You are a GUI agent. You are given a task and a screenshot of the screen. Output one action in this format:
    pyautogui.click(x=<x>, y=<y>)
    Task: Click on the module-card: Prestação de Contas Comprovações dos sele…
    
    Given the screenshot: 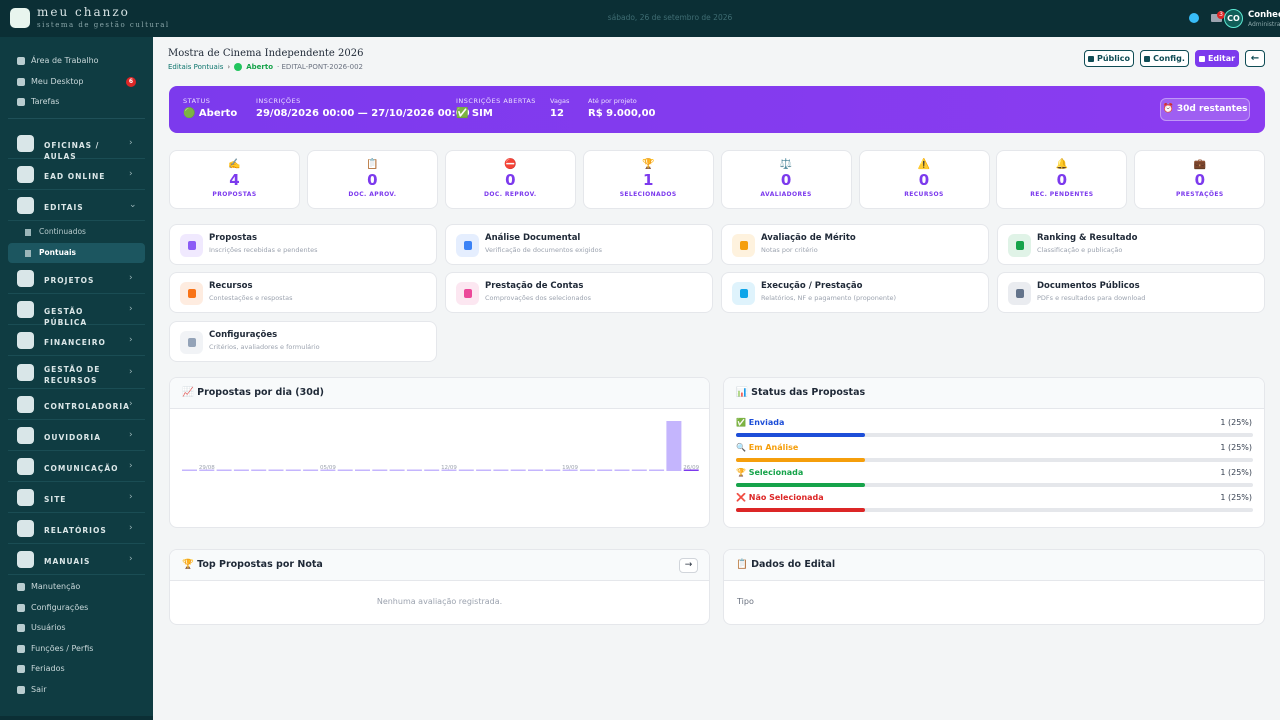 What is the action you would take?
    pyautogui.click(x=579, y=293)
    